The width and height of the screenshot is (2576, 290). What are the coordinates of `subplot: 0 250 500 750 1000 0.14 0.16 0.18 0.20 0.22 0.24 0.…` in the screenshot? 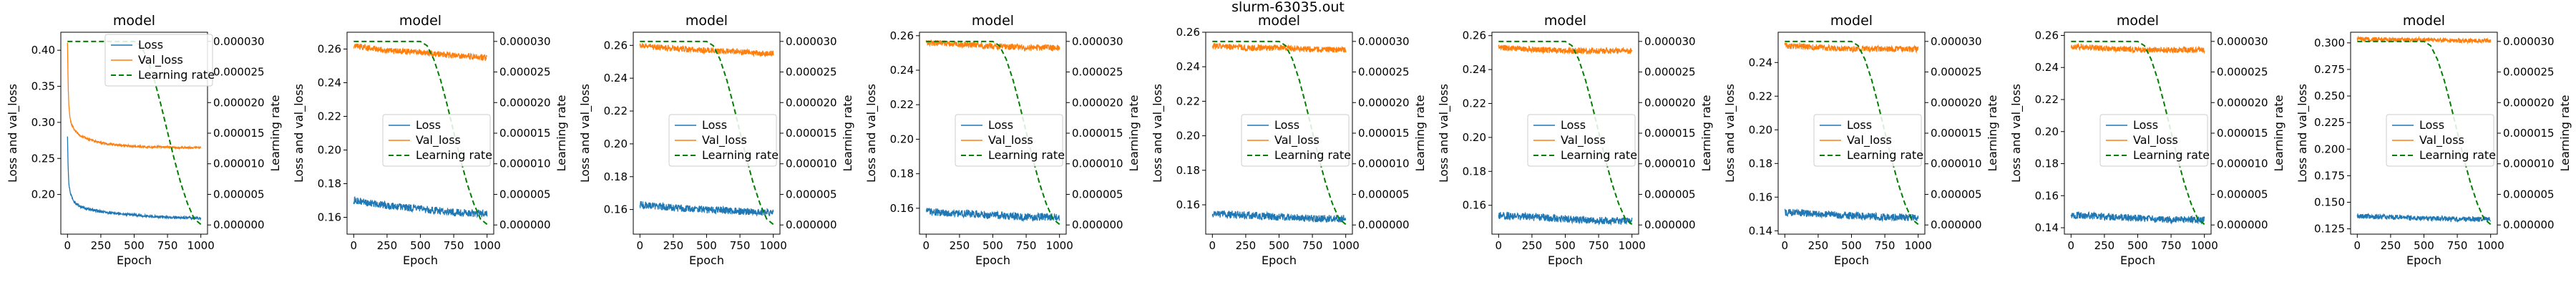 It's located at (1861, 140).